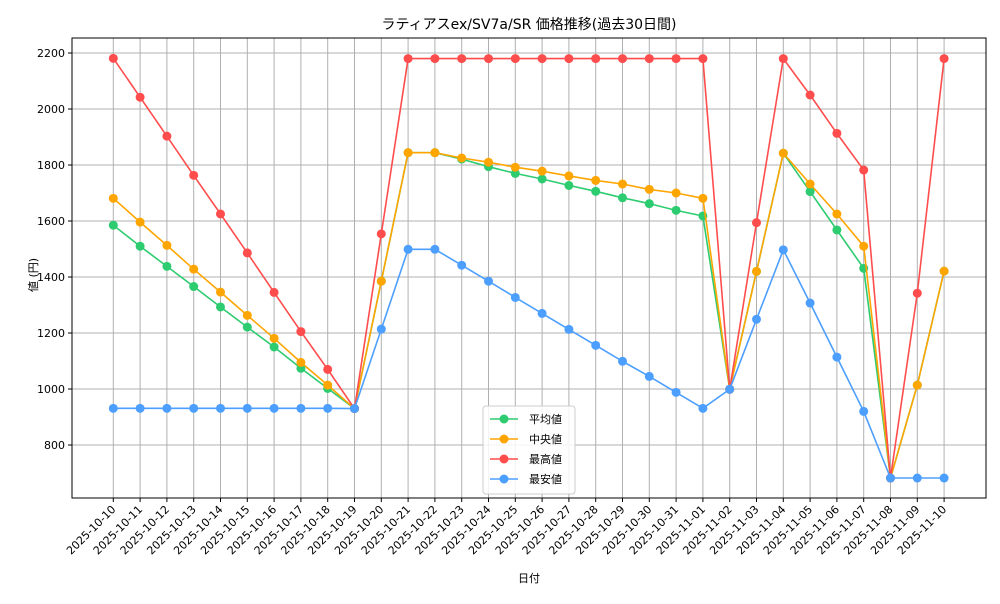  What do you see at coordinates (51, 221) in the screenshot?
I see `y-tick-label: 1600` at bounding box center [51, 221].